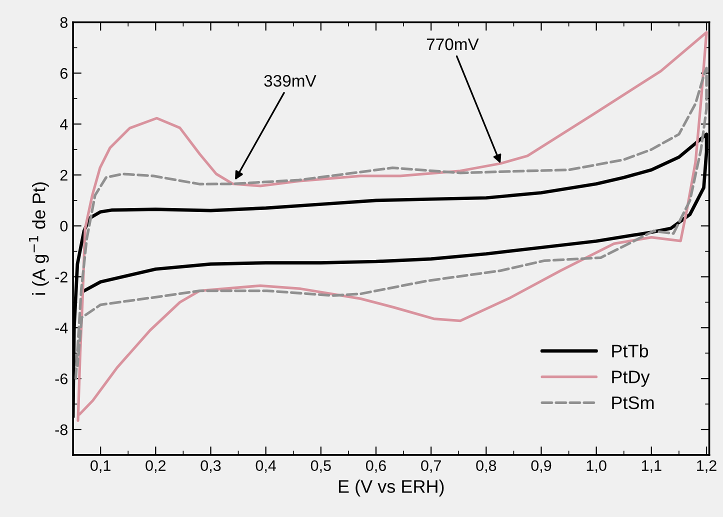  What do you see at coordinates (266, 466) in the screenshot?
I see `x-tick-label: 0,4` at bounding box center [266, 466].